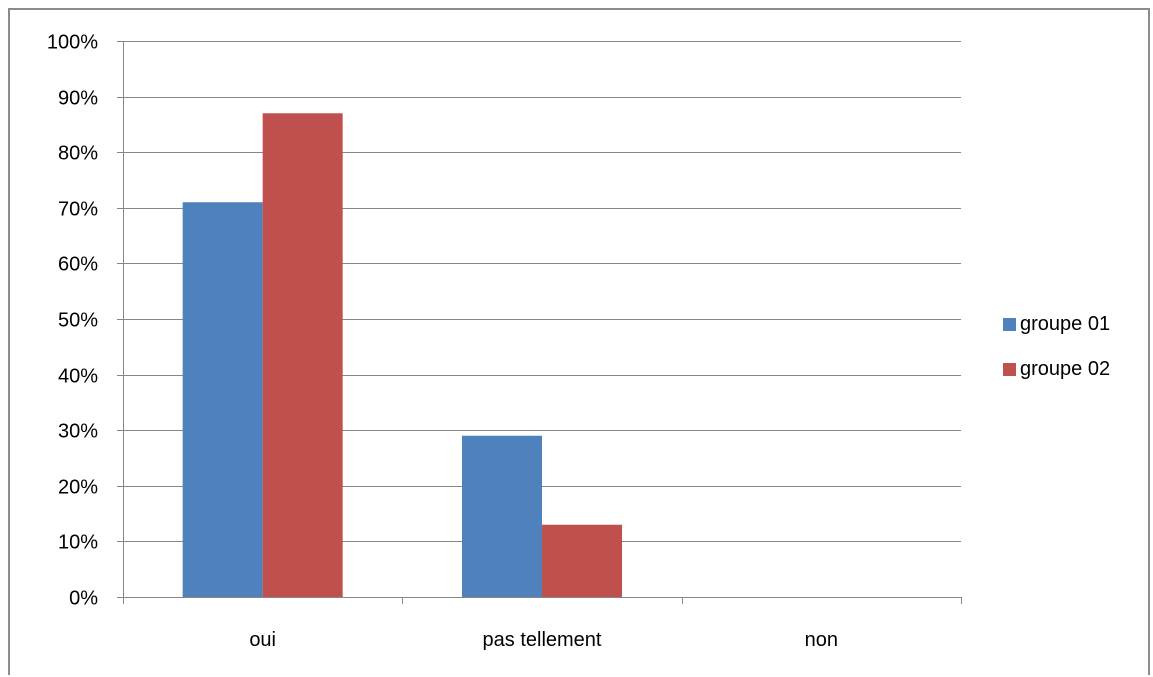 This screenshot has height=677, width=1153. I want to click on y-tick-label: 90%, so click(78, 99).